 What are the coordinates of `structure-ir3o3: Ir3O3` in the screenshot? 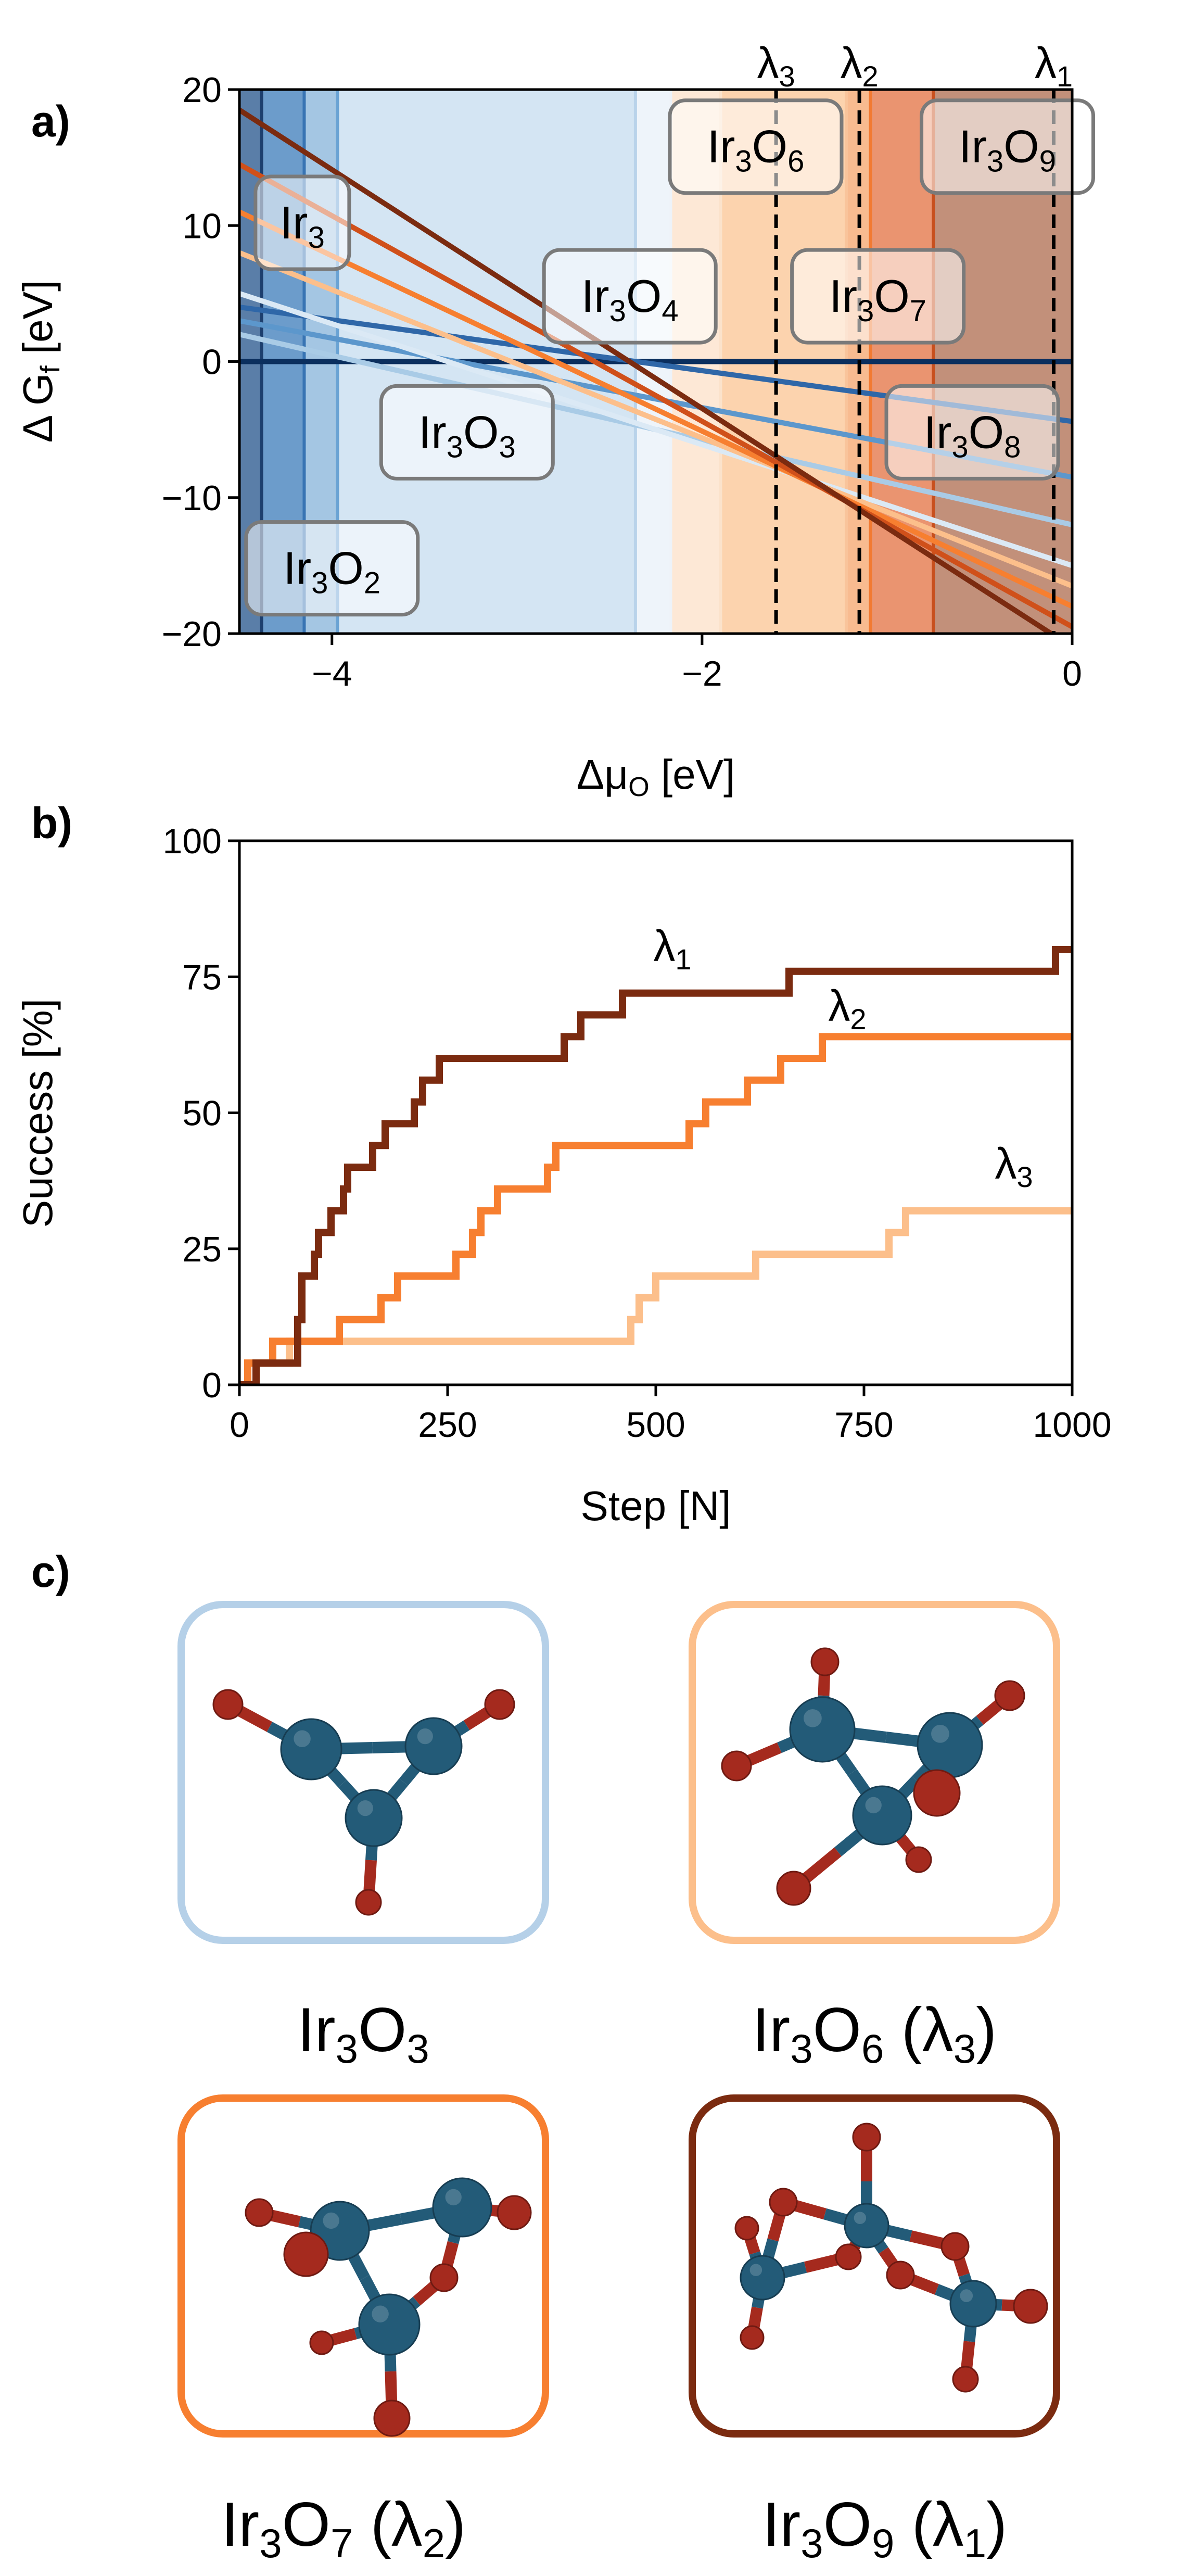 It's located at (363, 1836).